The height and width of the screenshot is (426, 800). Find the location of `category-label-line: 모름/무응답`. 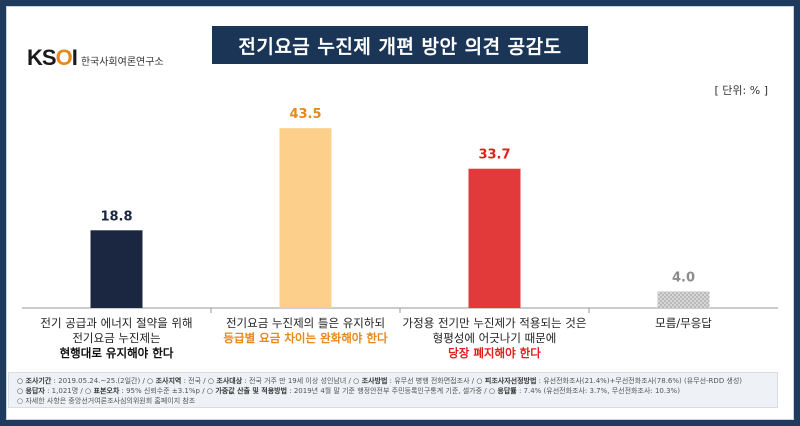

category-label-line: 모름/무응답 is located at coordinates (683, 323).